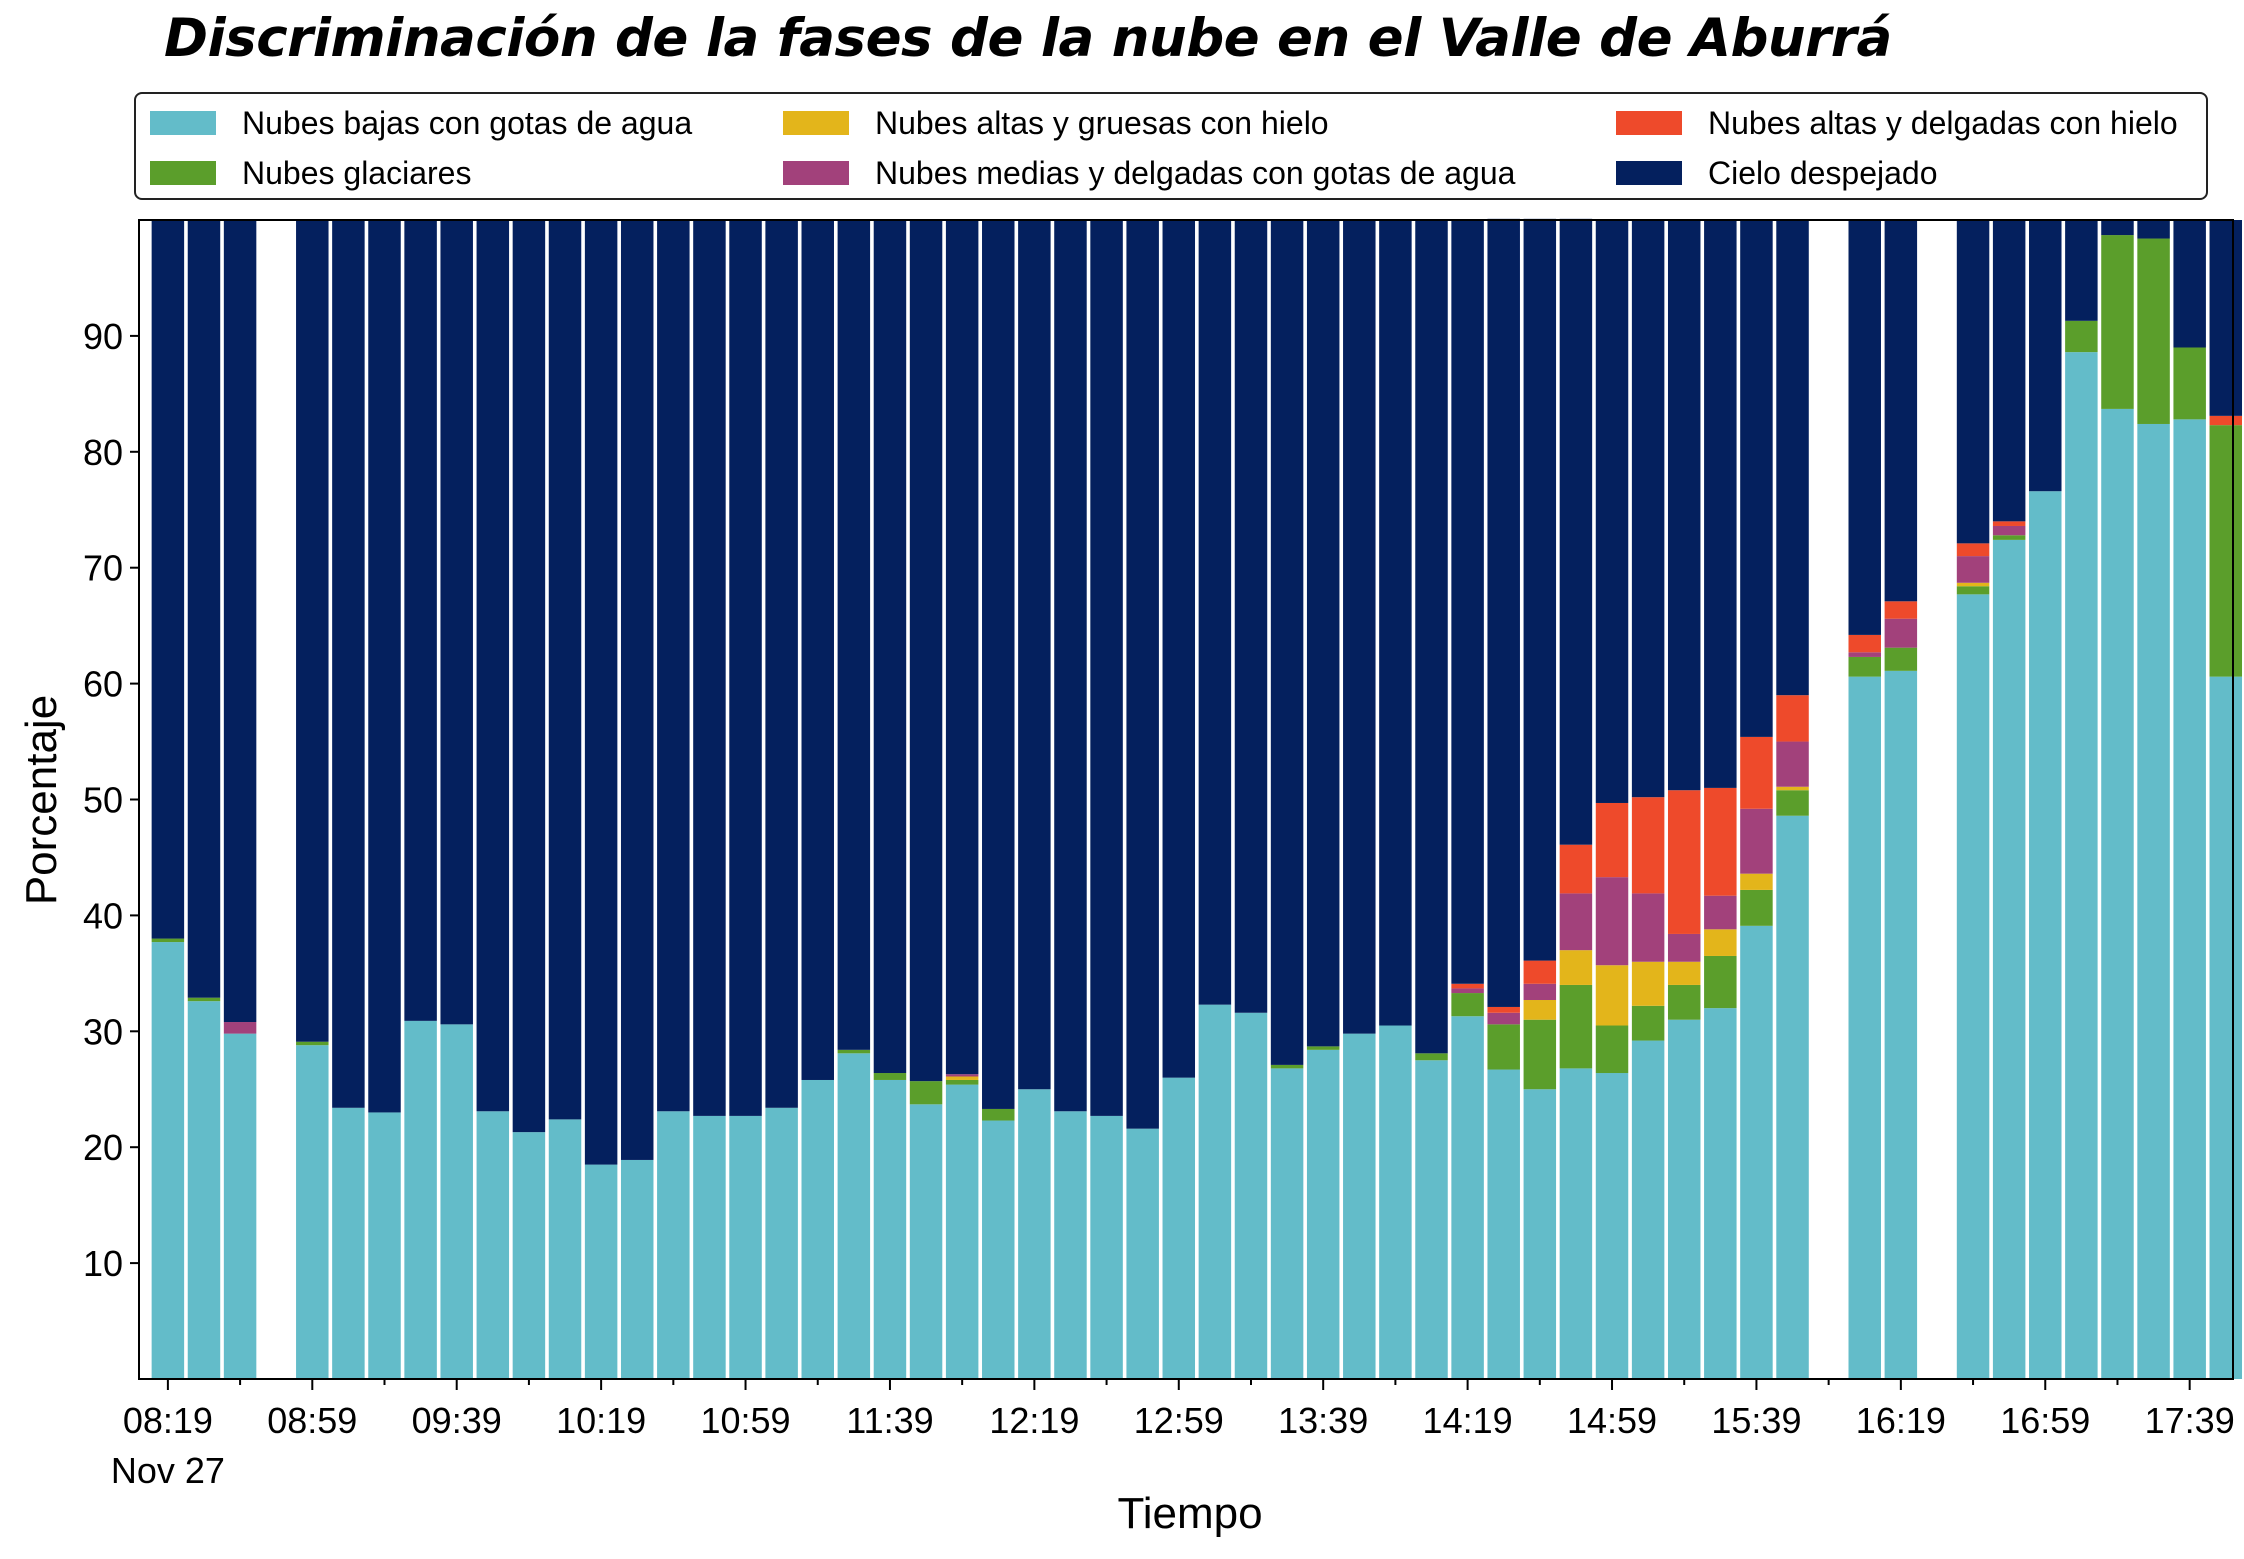 The image size is (2244, 1559). I want to click on bar-segment-0819-s5, so click(168, 579).